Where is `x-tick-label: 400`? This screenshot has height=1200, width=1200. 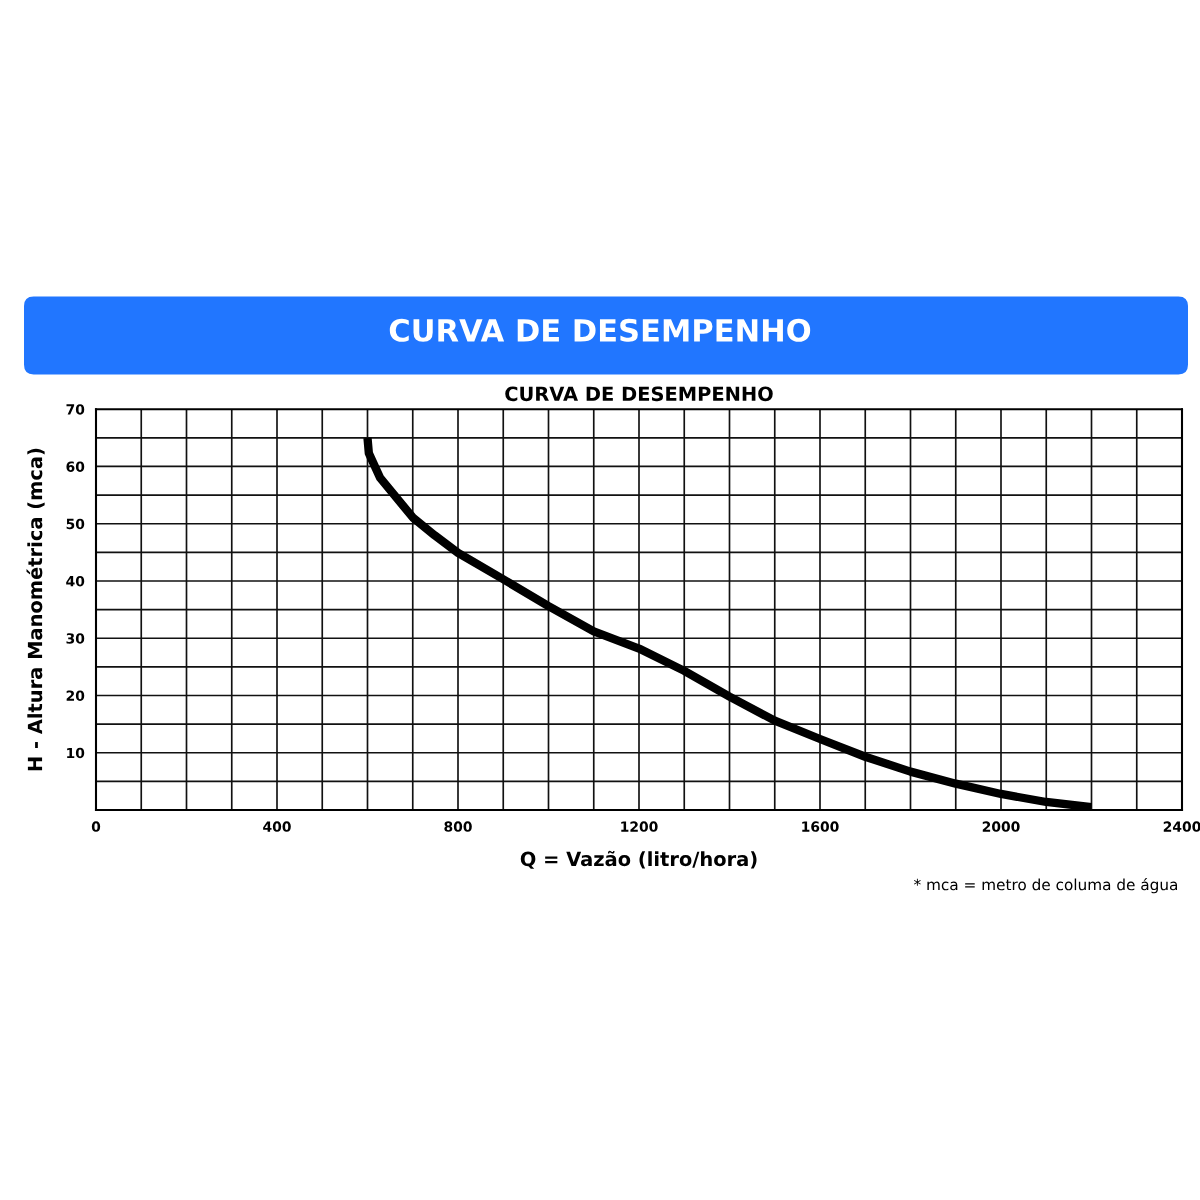
x-tick-label: 400 is located at coordinates (277, 826).